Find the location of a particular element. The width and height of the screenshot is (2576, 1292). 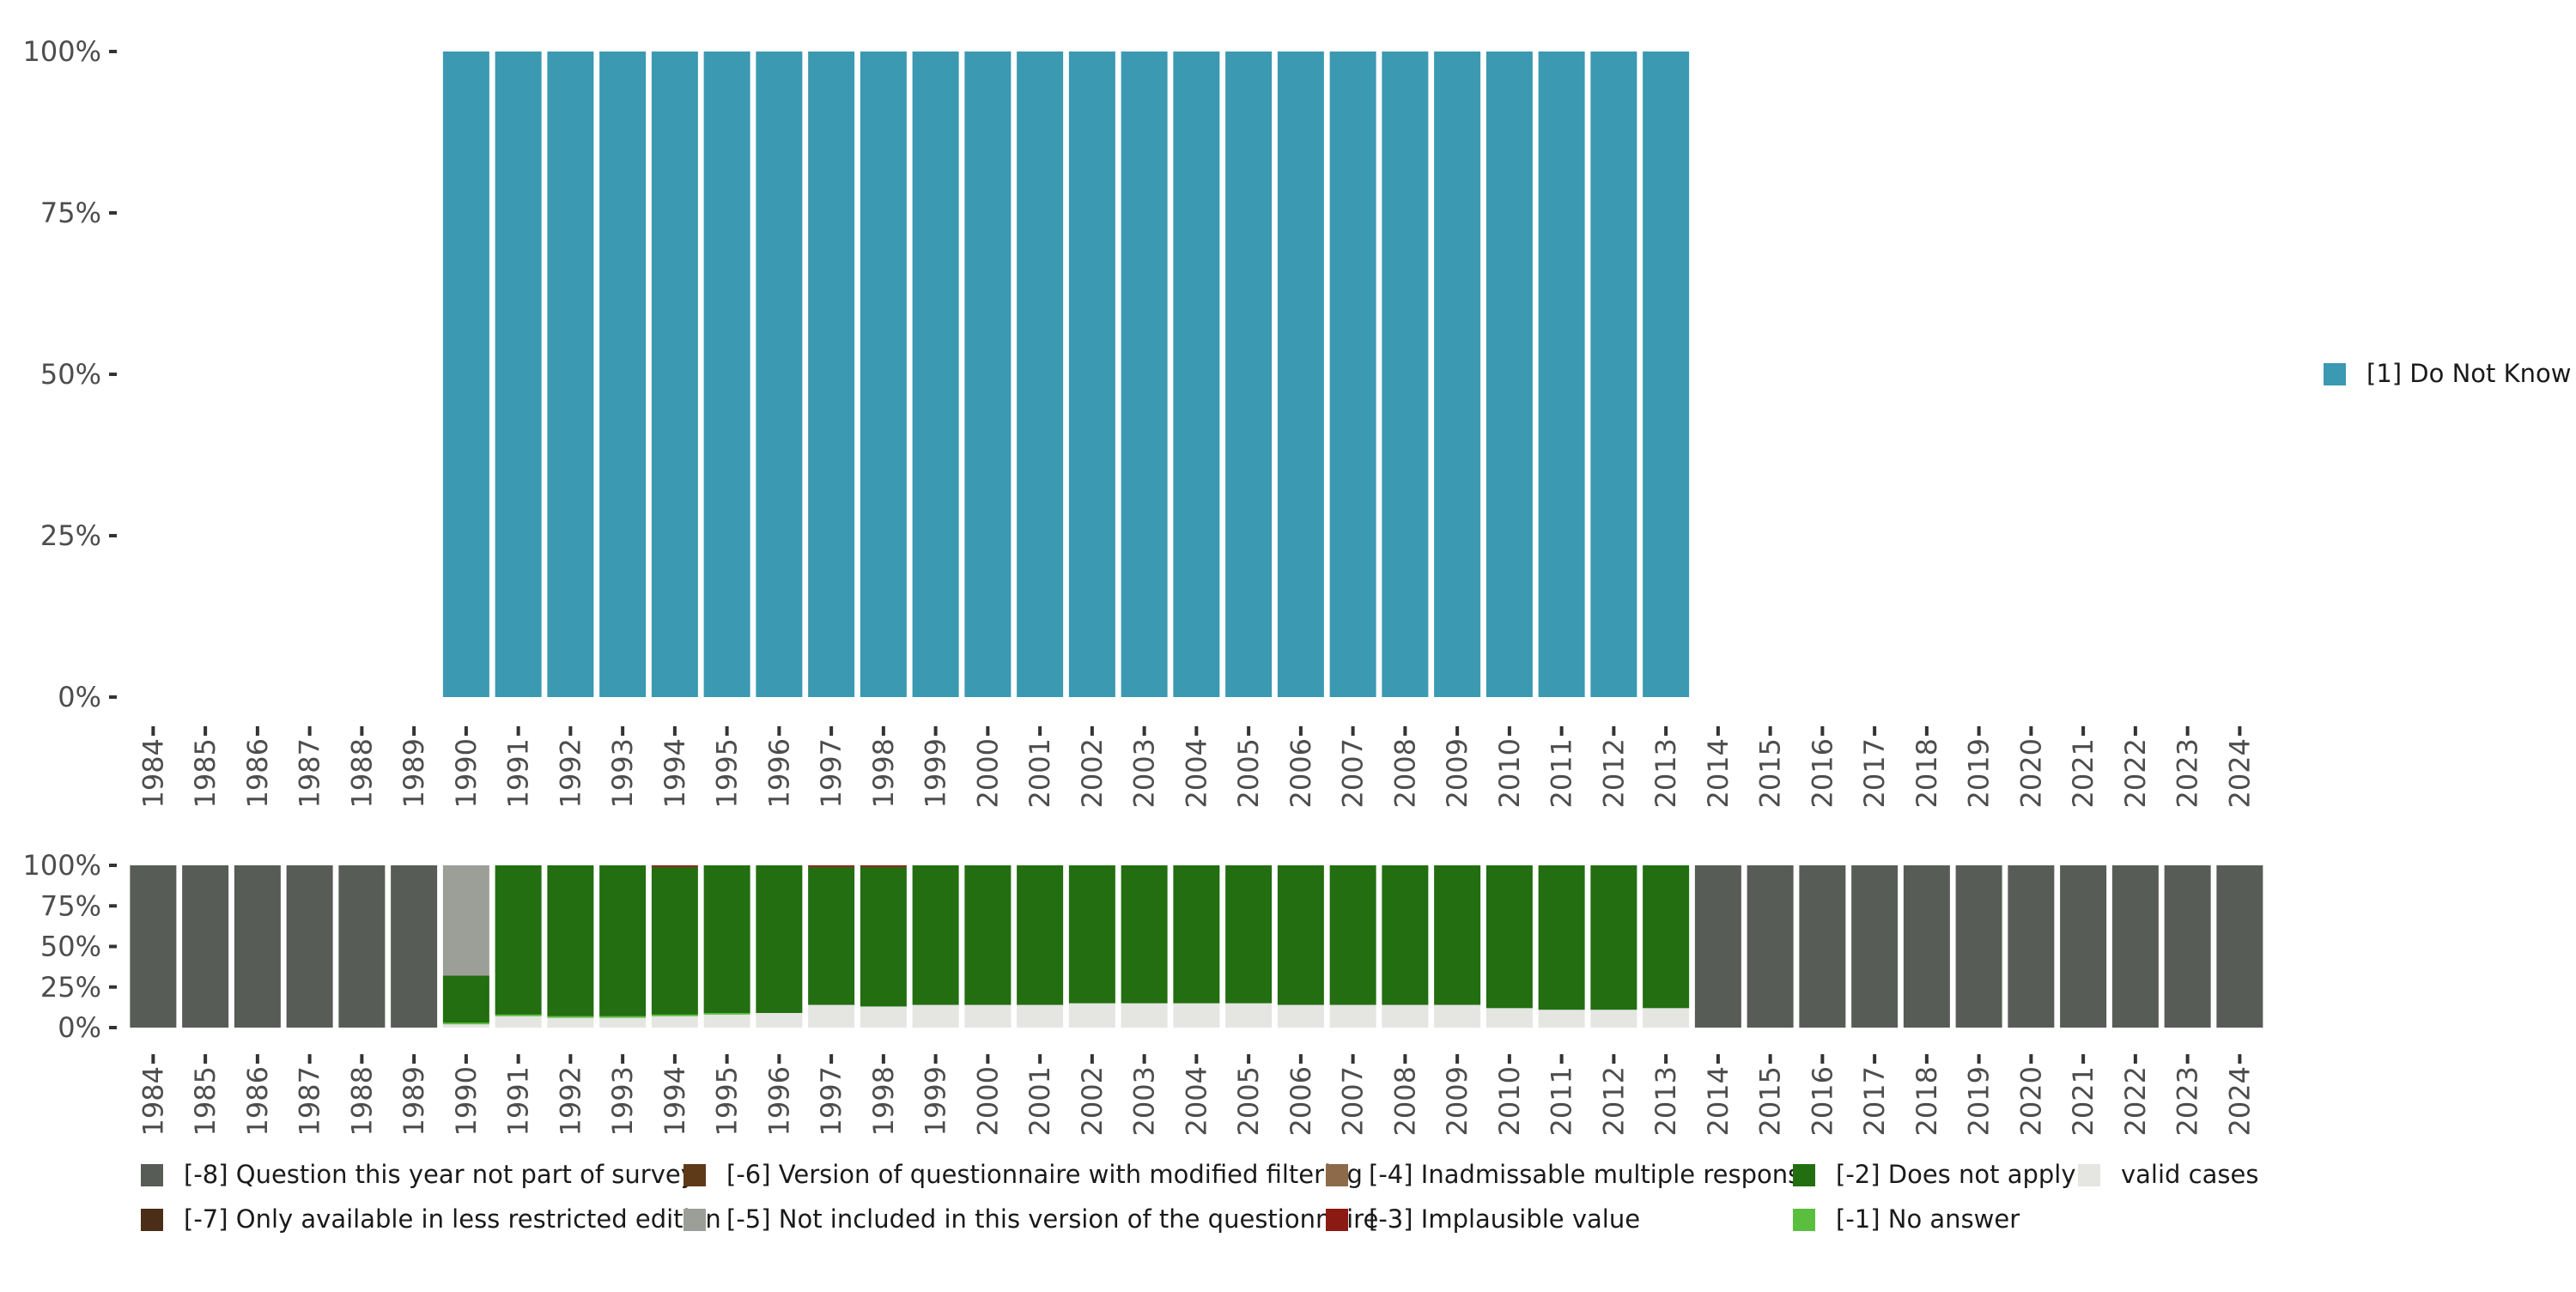

bar-2-does-not-apply-2010 is located at coordinates (1509, 937).